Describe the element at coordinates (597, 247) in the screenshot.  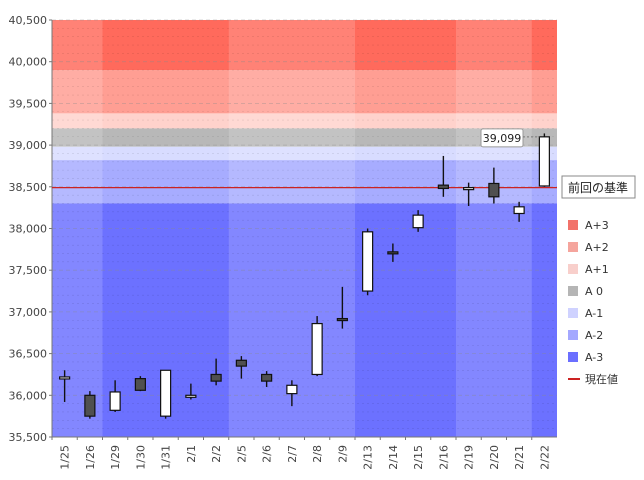
I see `legend-label: A+2` at that location.